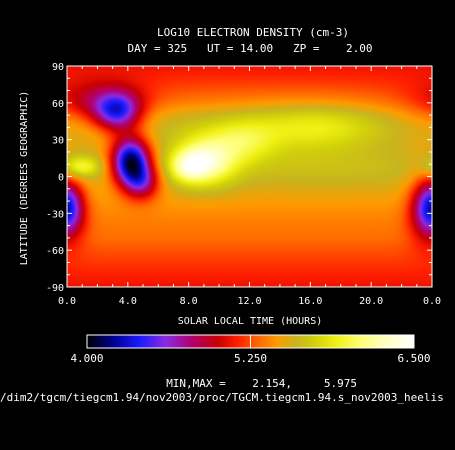  Describe the element at coordinates (413, 358) in the screenshot. I see `colorbar-tick-label: 6.500` at that location.